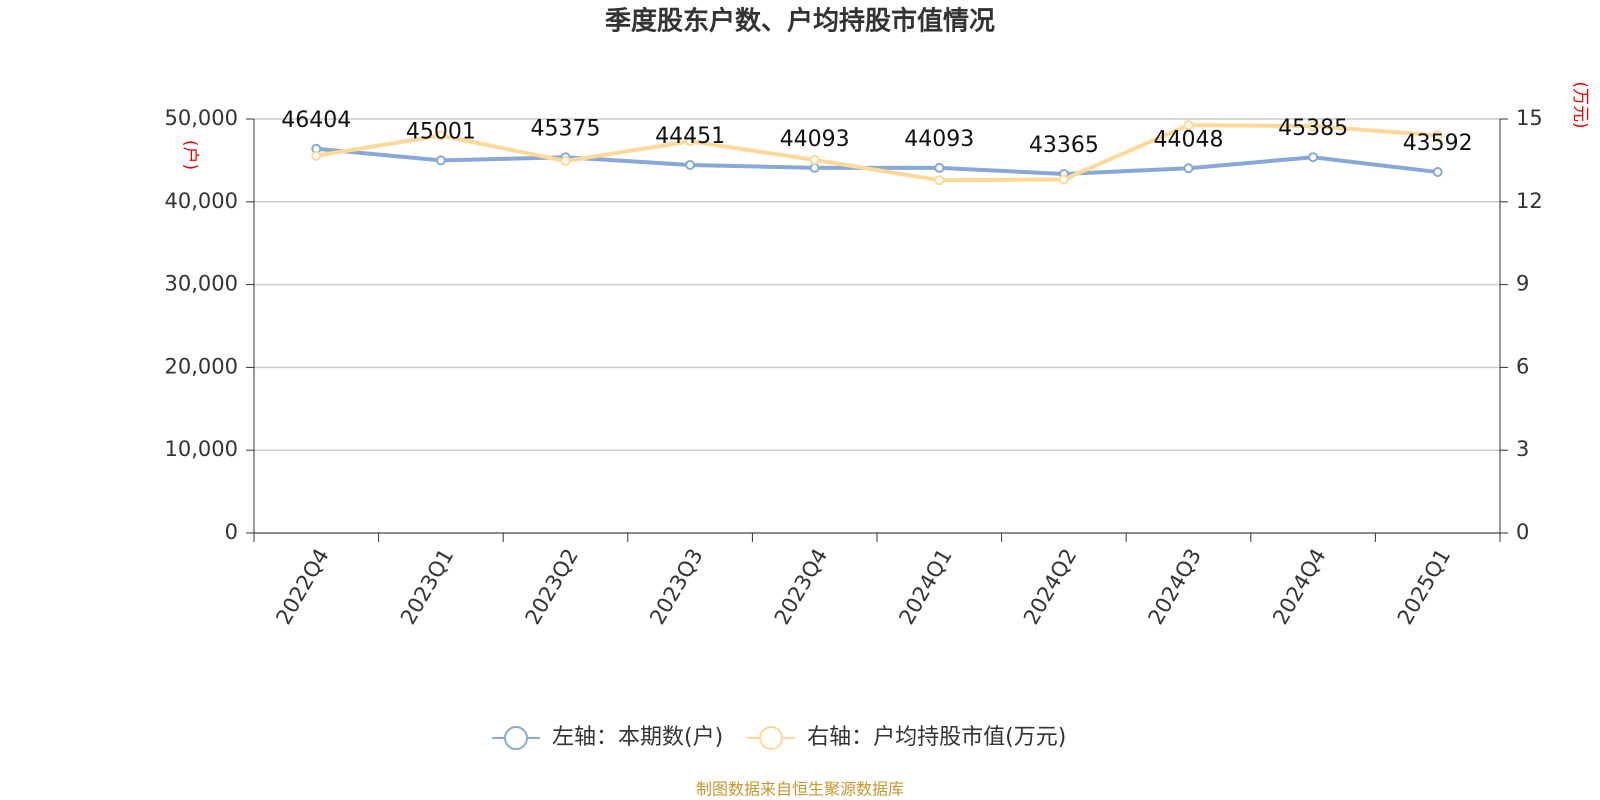  I want to click on y-tick-label: 10,000, so click(201, 449).